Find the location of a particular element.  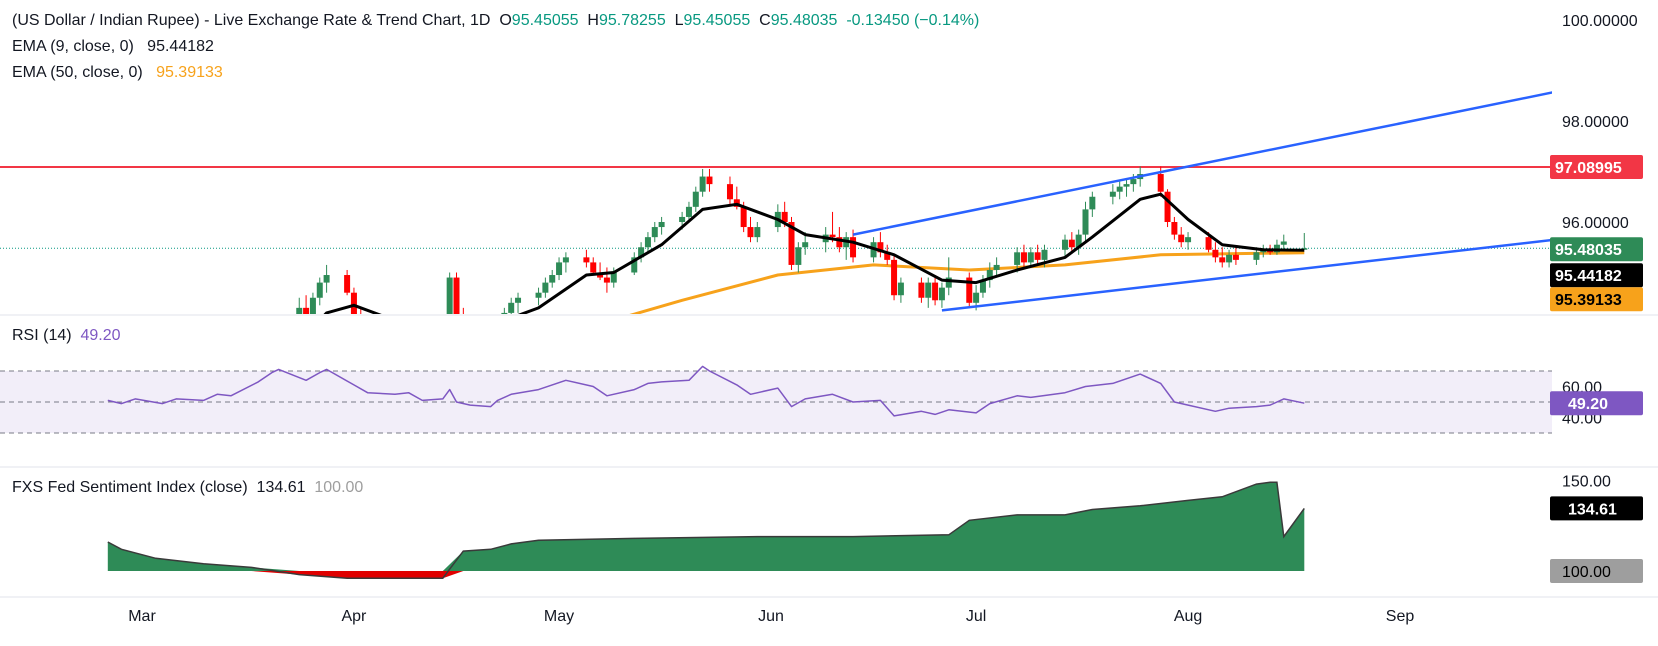

channel-upper-line is located at coordinates (1225, 159).